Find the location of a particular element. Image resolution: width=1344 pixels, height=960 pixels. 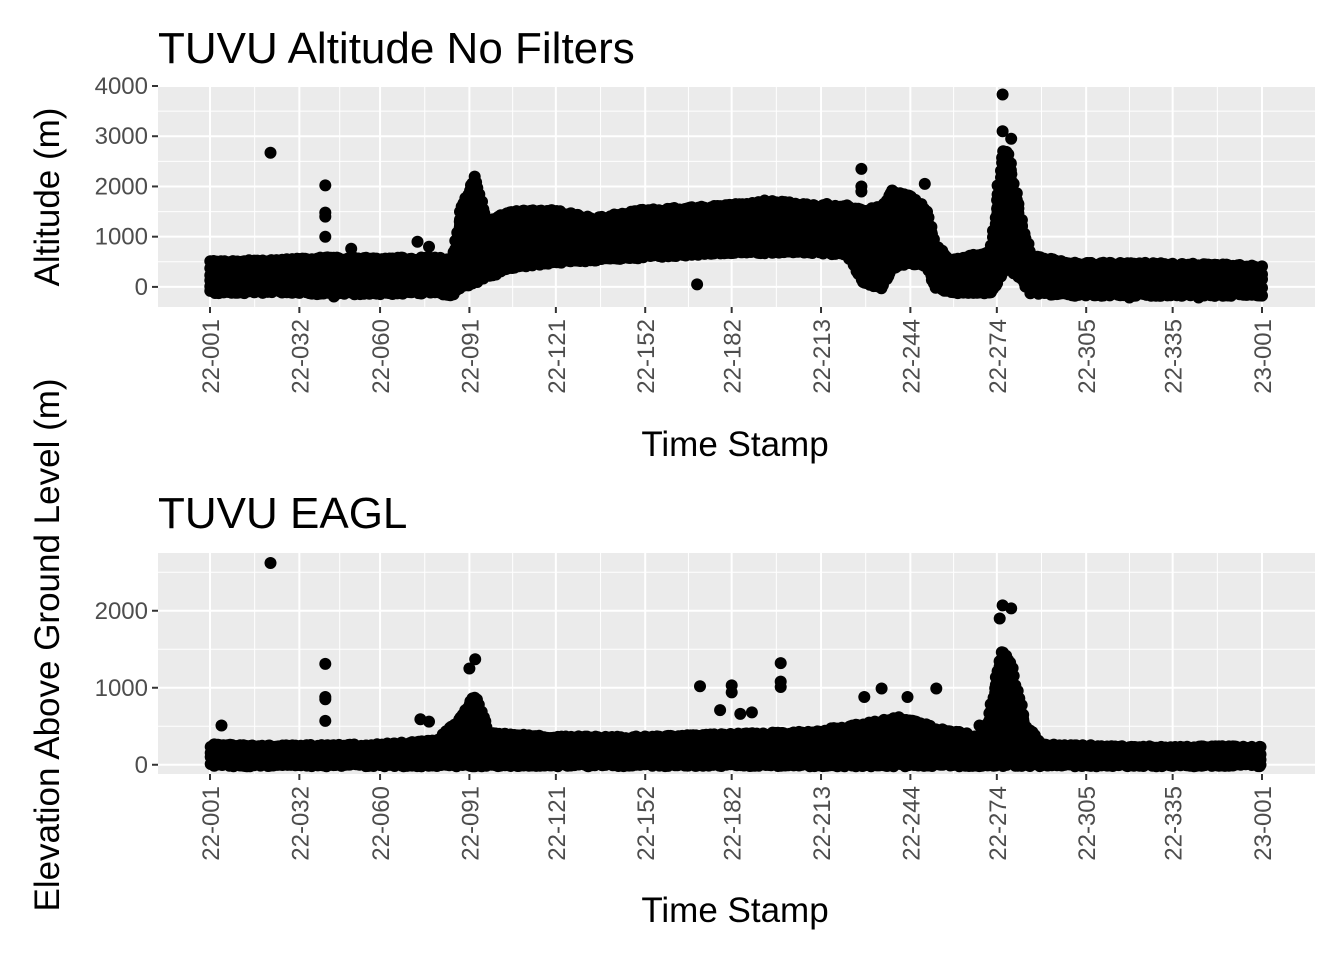

altitude-y-tick-label: 1000 is located at coordinates (121, 237).